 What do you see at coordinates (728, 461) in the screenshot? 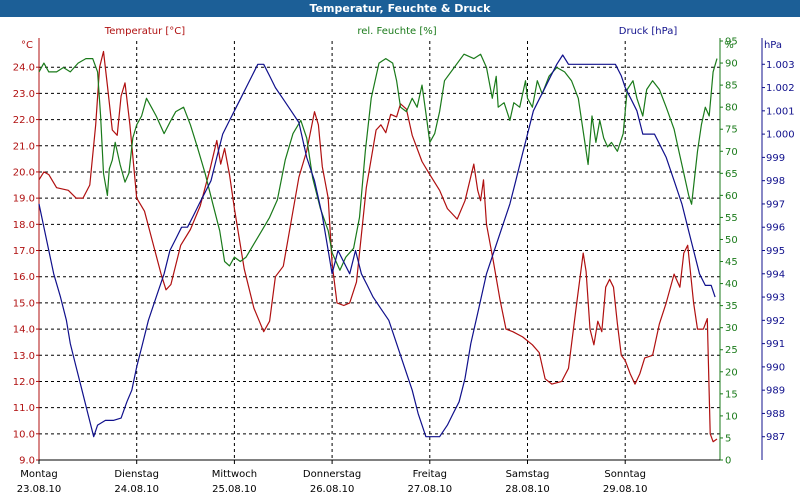
I see `humidity-tick-label: 0` at bounding box center [728, 461].